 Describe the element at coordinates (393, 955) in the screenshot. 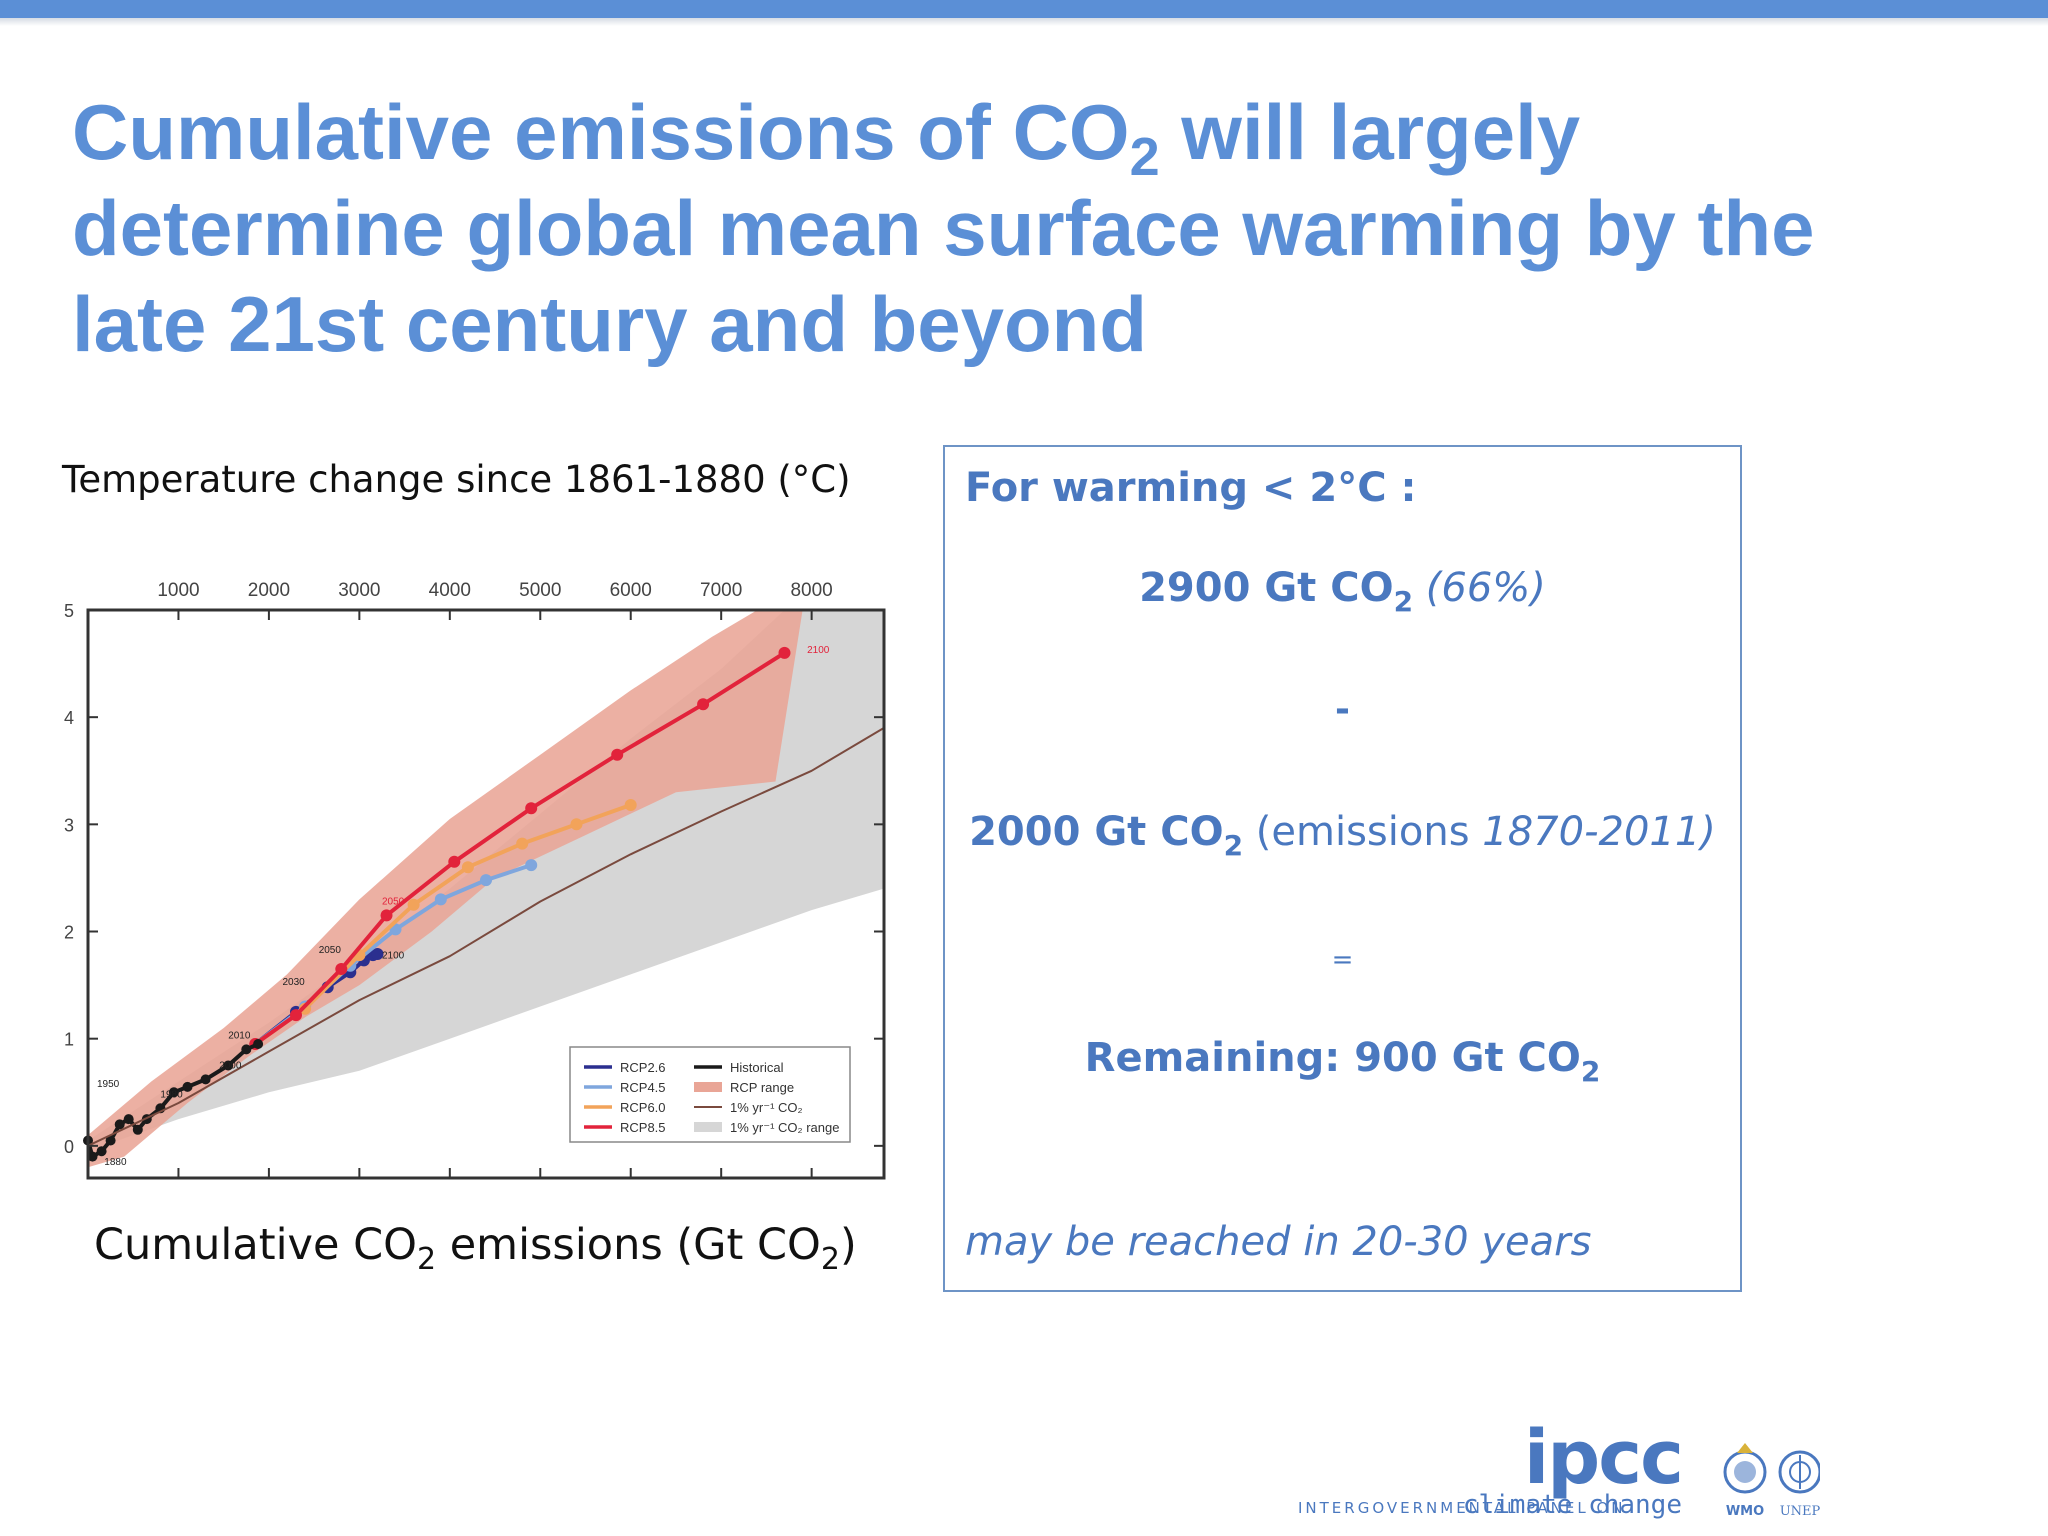

I see `year-label-7: 2100` at that location.